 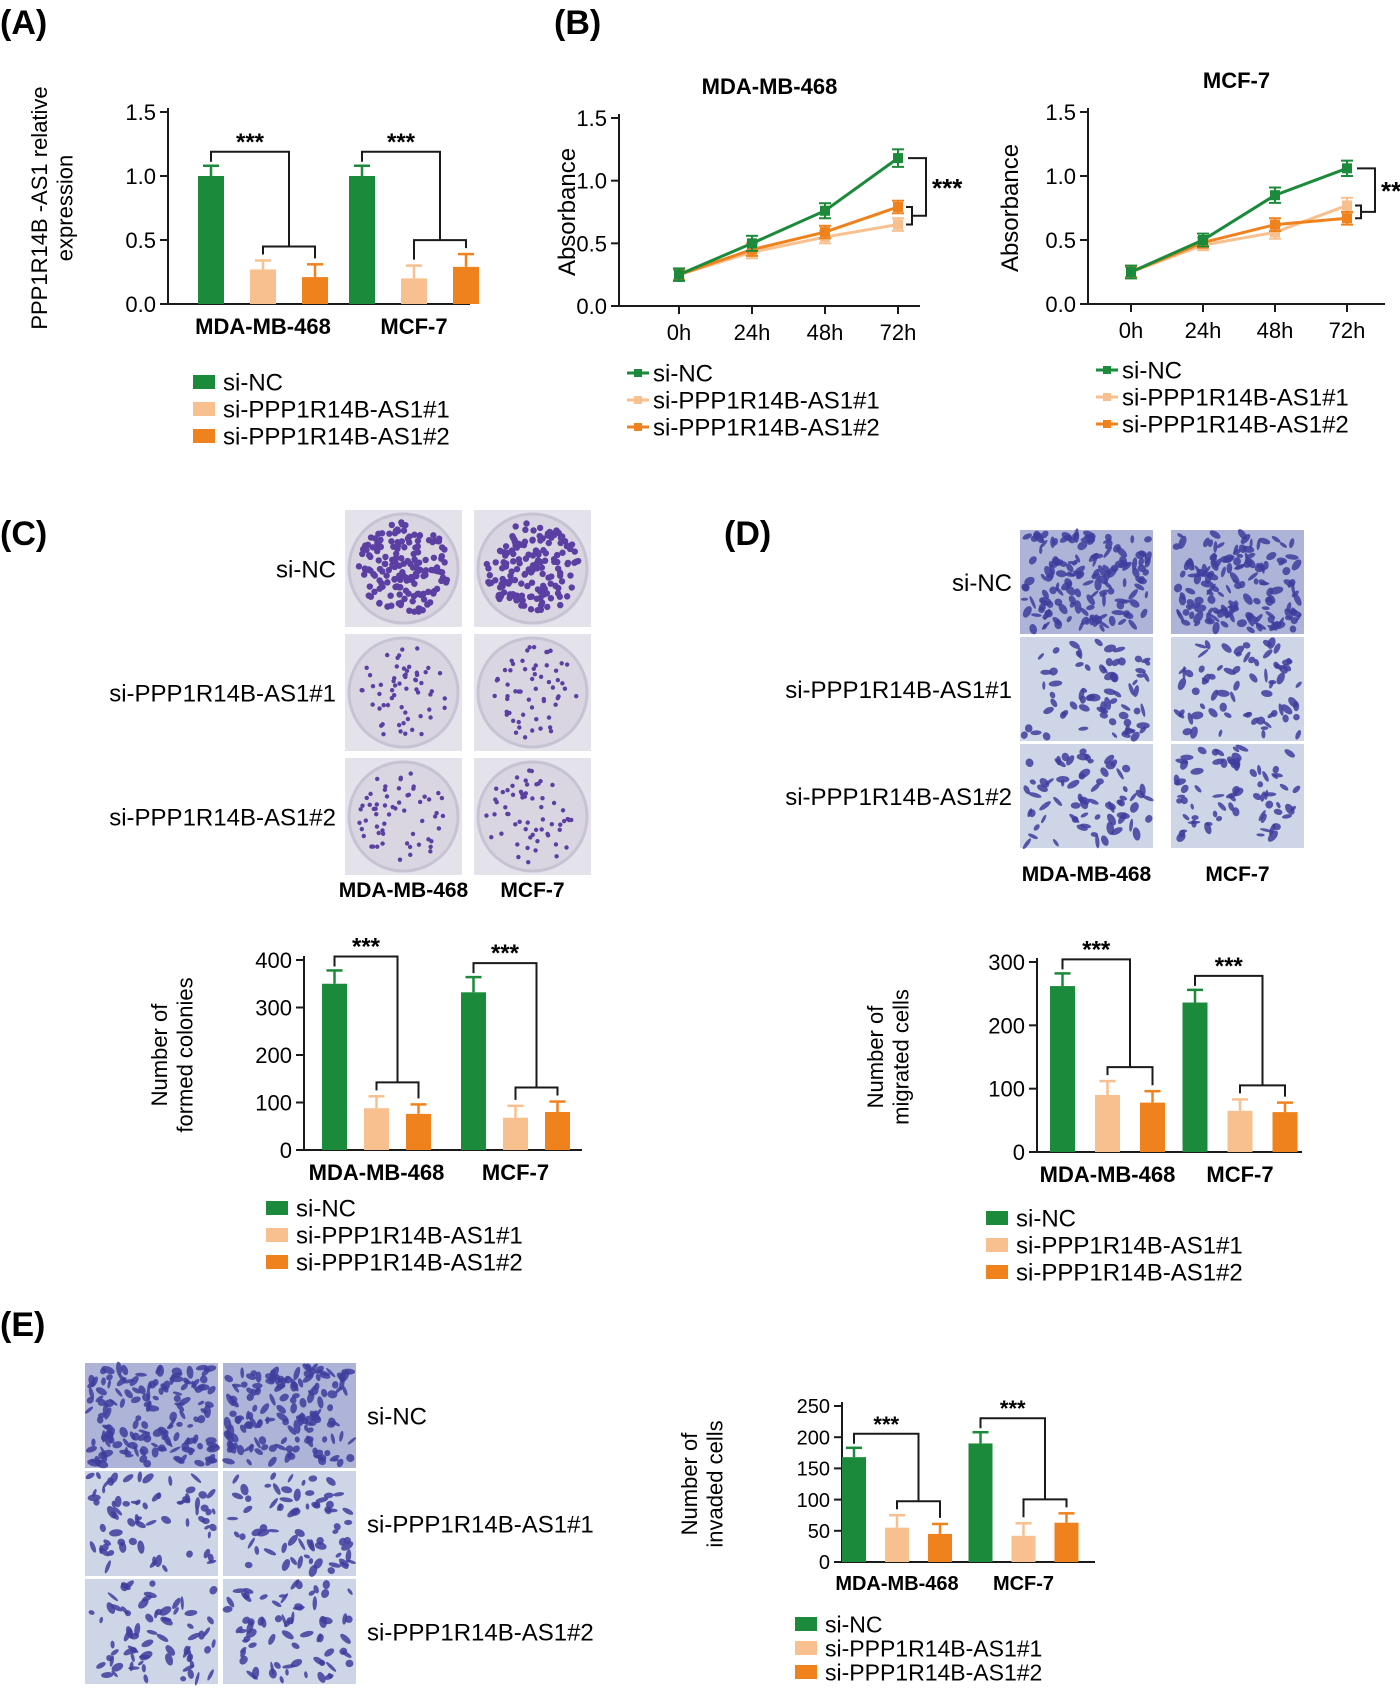 I want to click on y-tick-label: 0, so click(x=824, y=1563).